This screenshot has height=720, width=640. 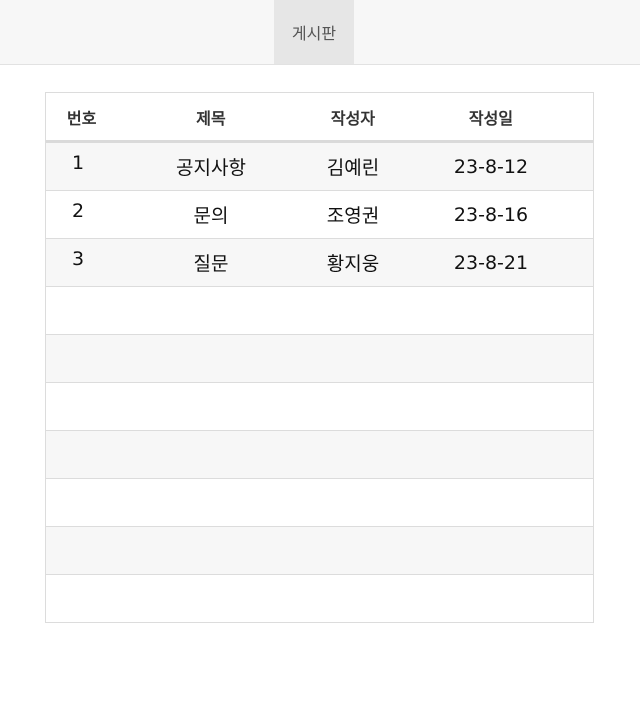 I want to click on header-title: 제목, so click(x=211, y=118).